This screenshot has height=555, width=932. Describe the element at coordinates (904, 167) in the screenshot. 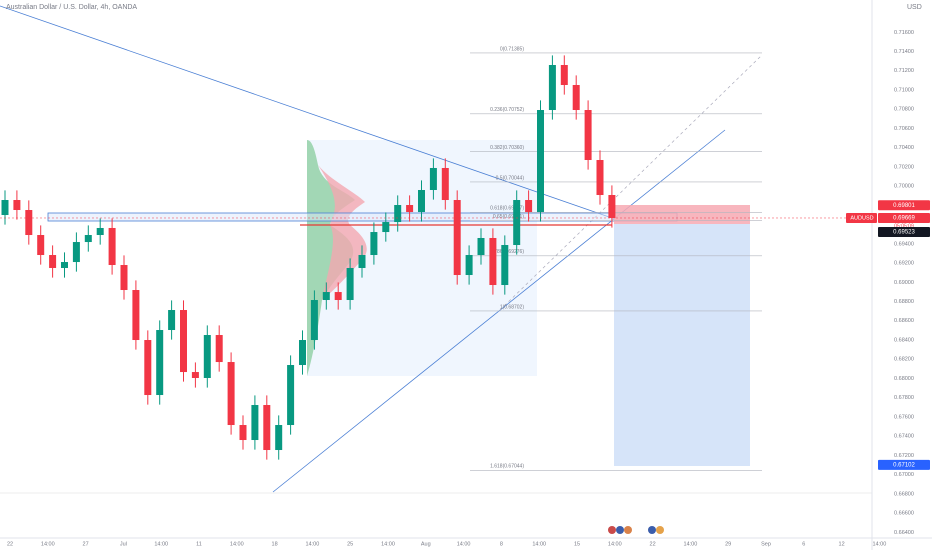

I see `y-tick-label: 0.70200` at that location.